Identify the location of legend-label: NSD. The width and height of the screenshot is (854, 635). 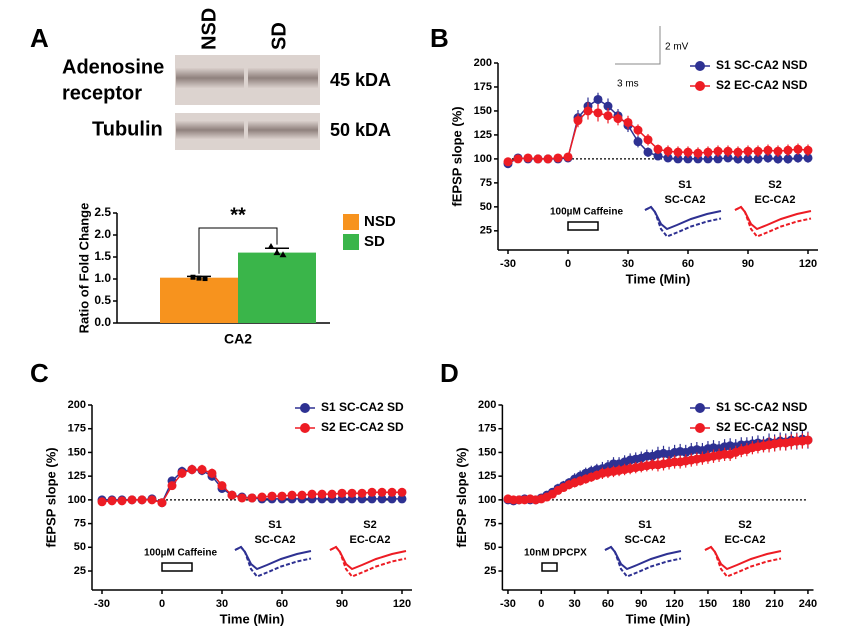
(380, 221).